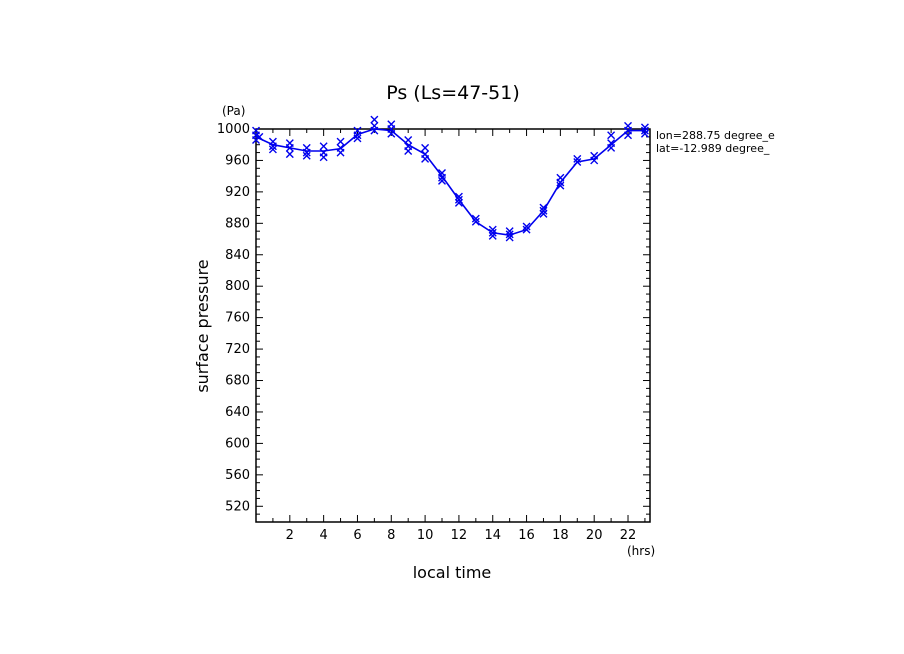 This screenshot has height=654, width=904. I want to click on annotation-lat: lat=-12.989 degree_, so click(713, 148).